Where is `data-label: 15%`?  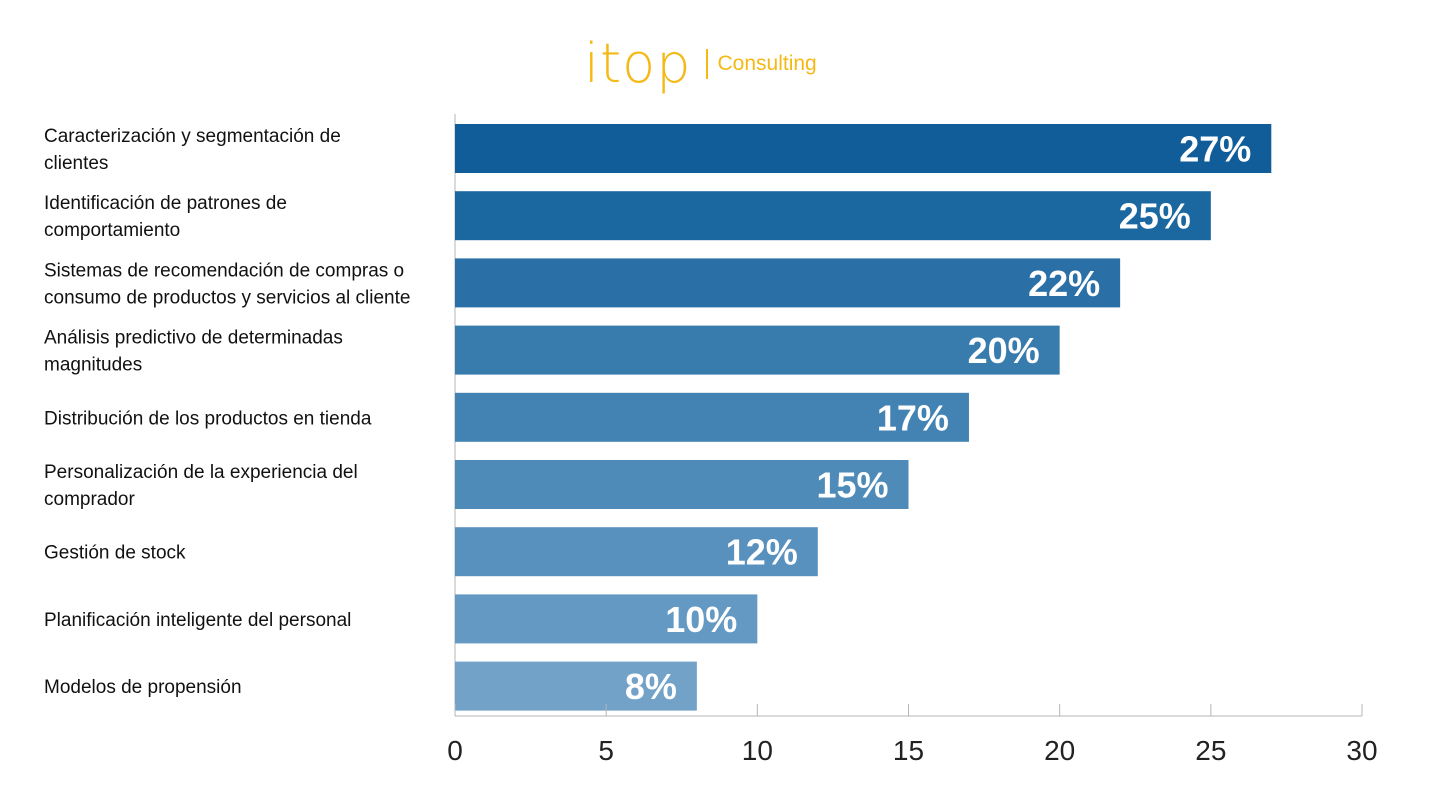
data-label: 15% is located at coordinates (852, 485).